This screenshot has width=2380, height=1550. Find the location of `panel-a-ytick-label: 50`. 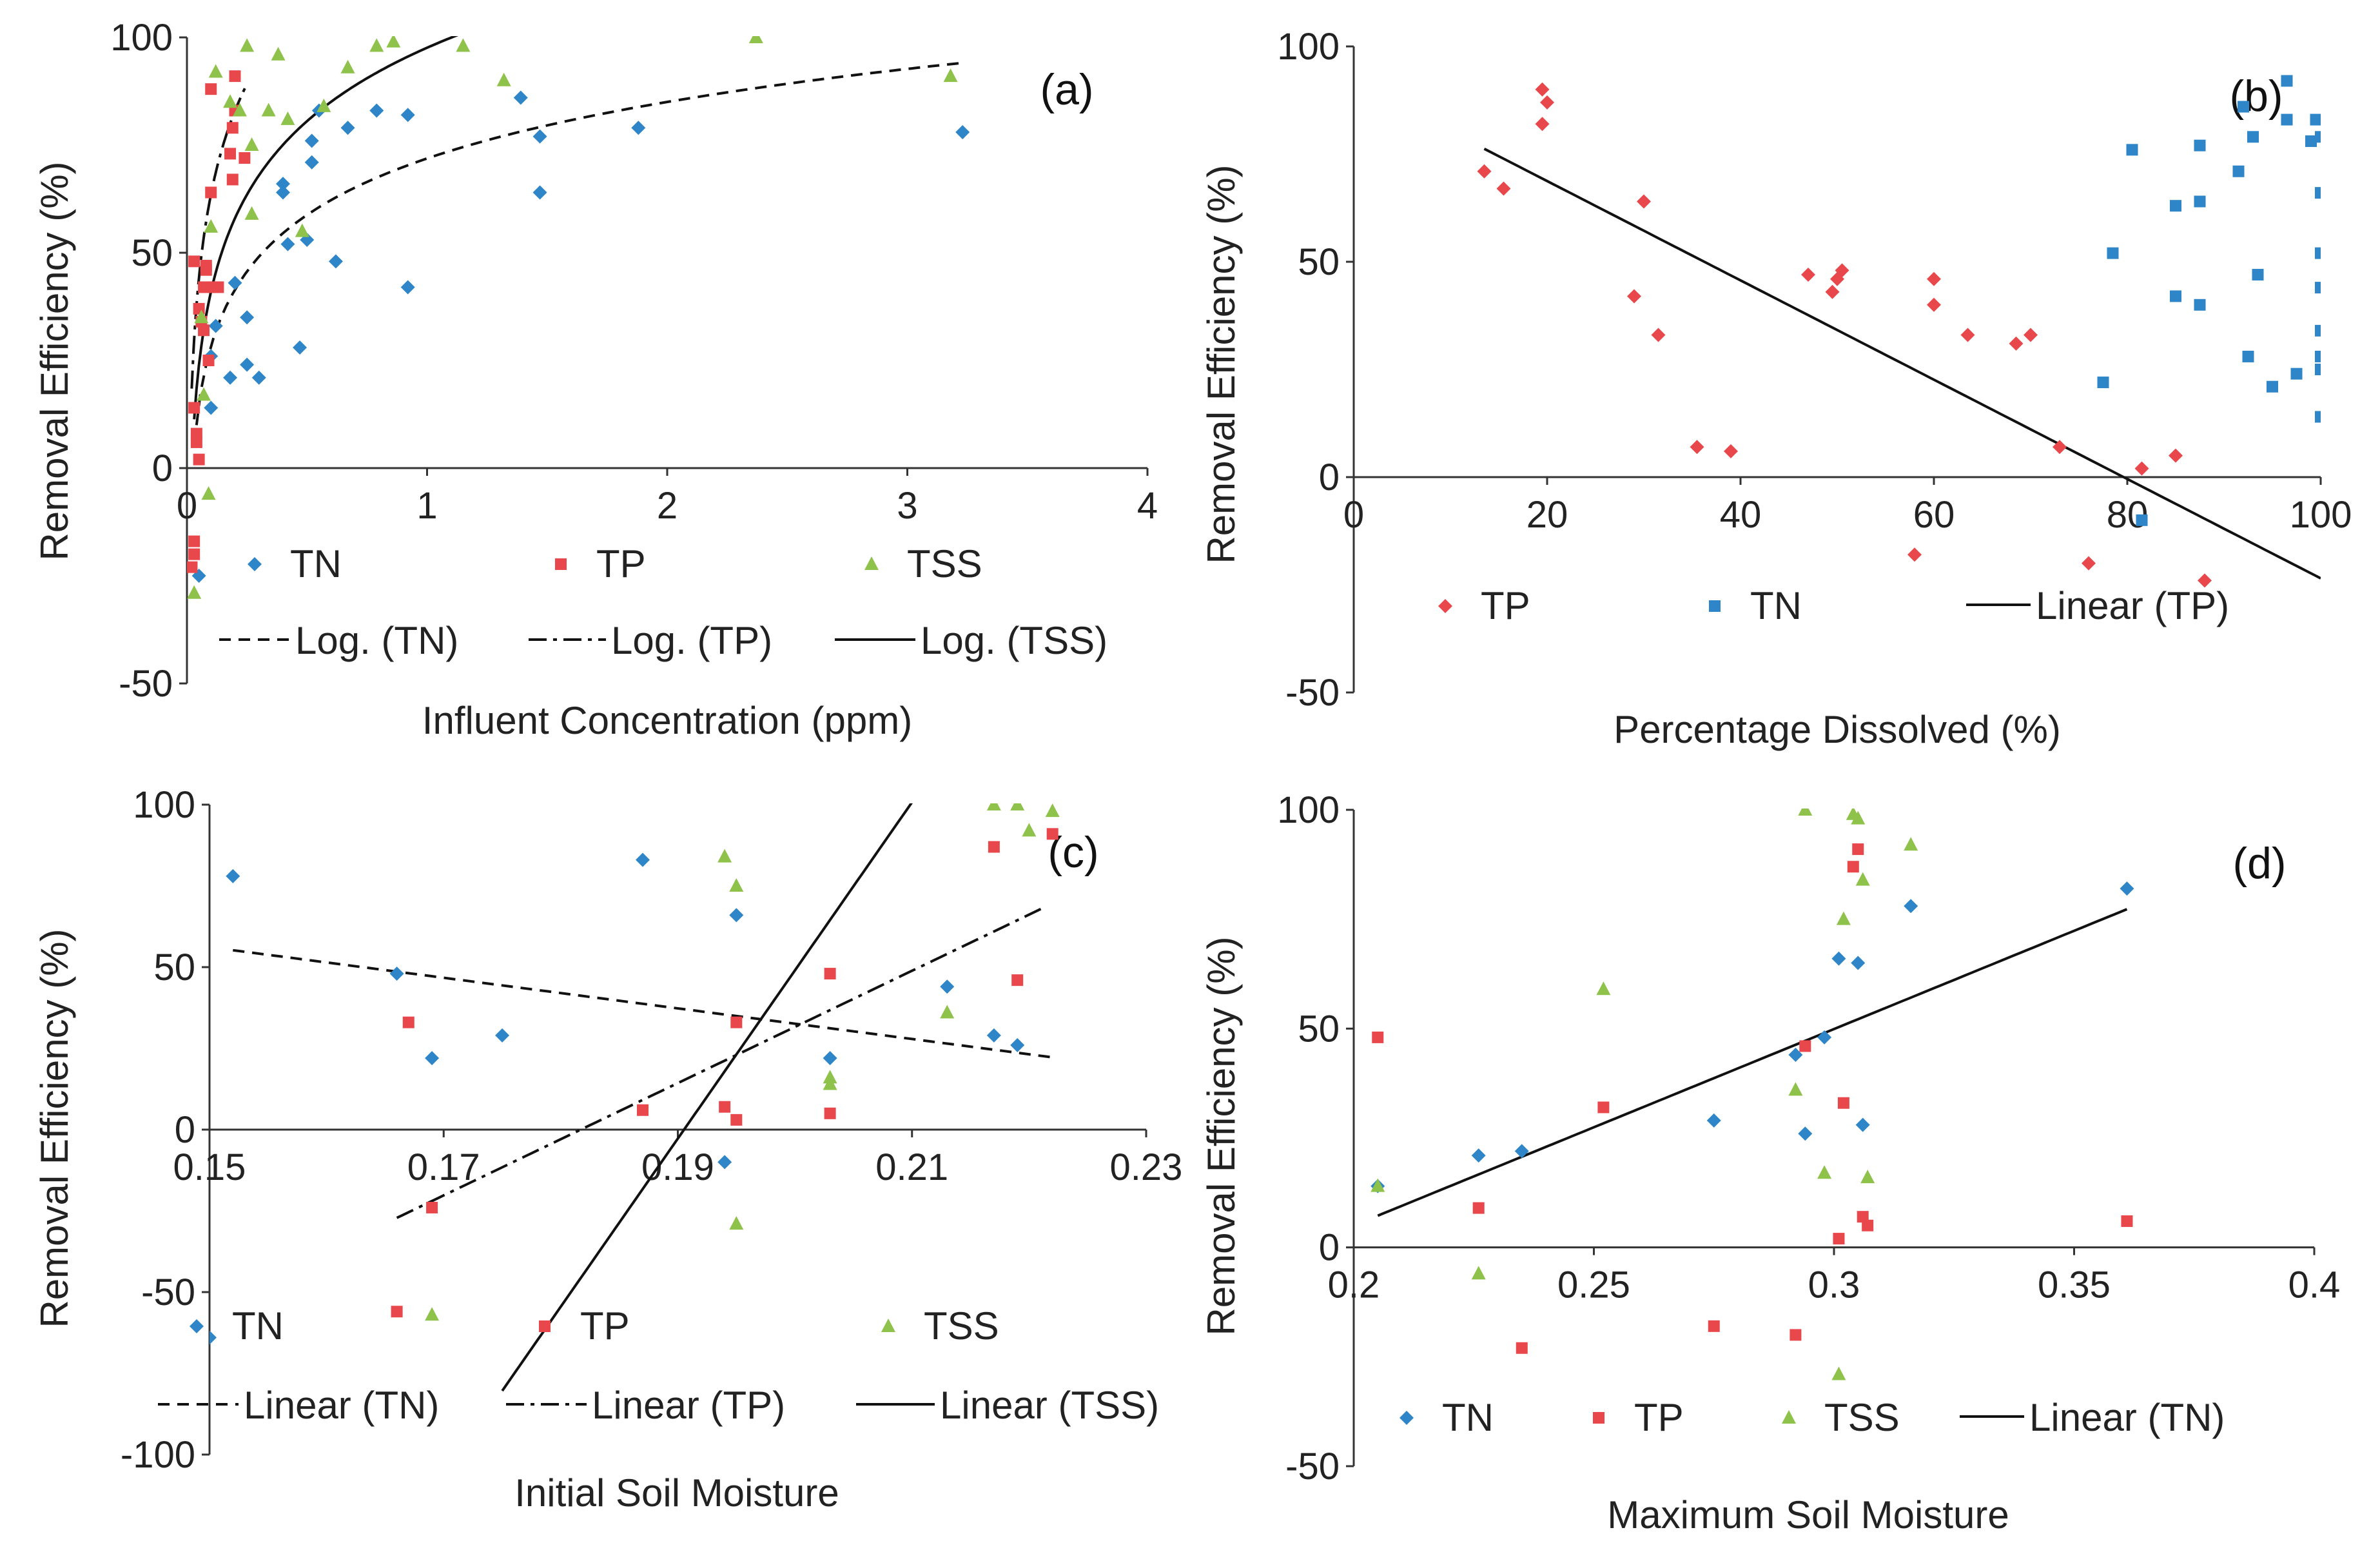

panel-a-ytick-label: 50 is located at coordinates (152, 253).